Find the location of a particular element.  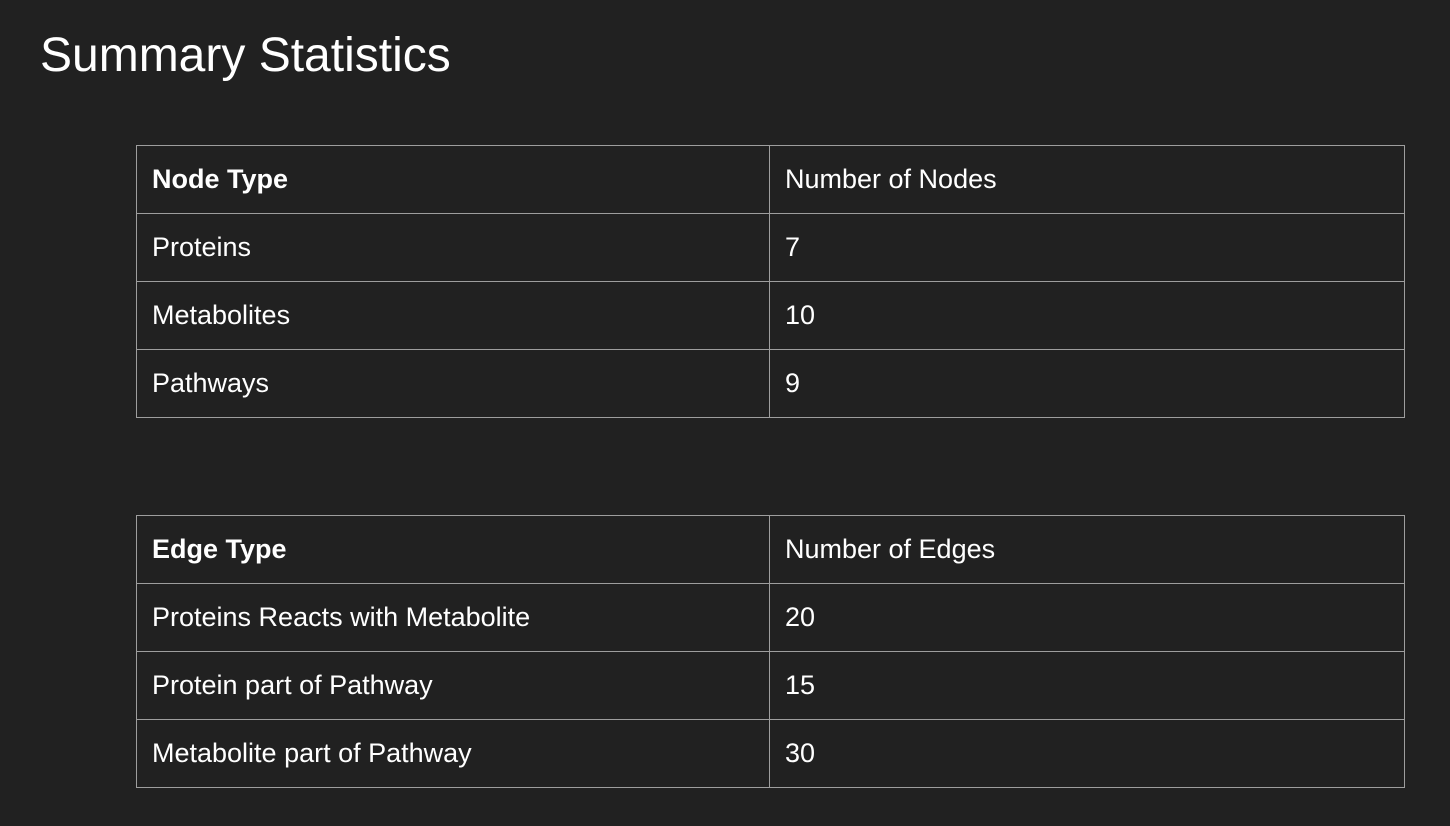

page-title: Summary Statistics is located at coordinates (245, 55).